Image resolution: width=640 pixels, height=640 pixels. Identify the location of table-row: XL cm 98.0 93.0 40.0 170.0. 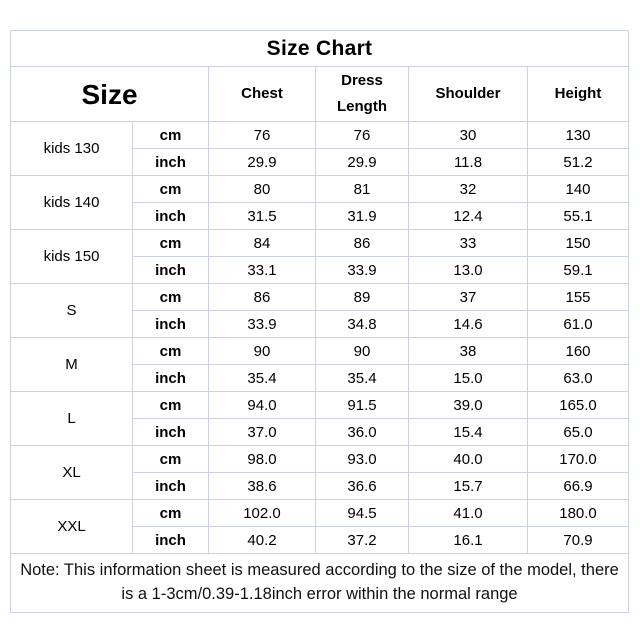
(320, 472).